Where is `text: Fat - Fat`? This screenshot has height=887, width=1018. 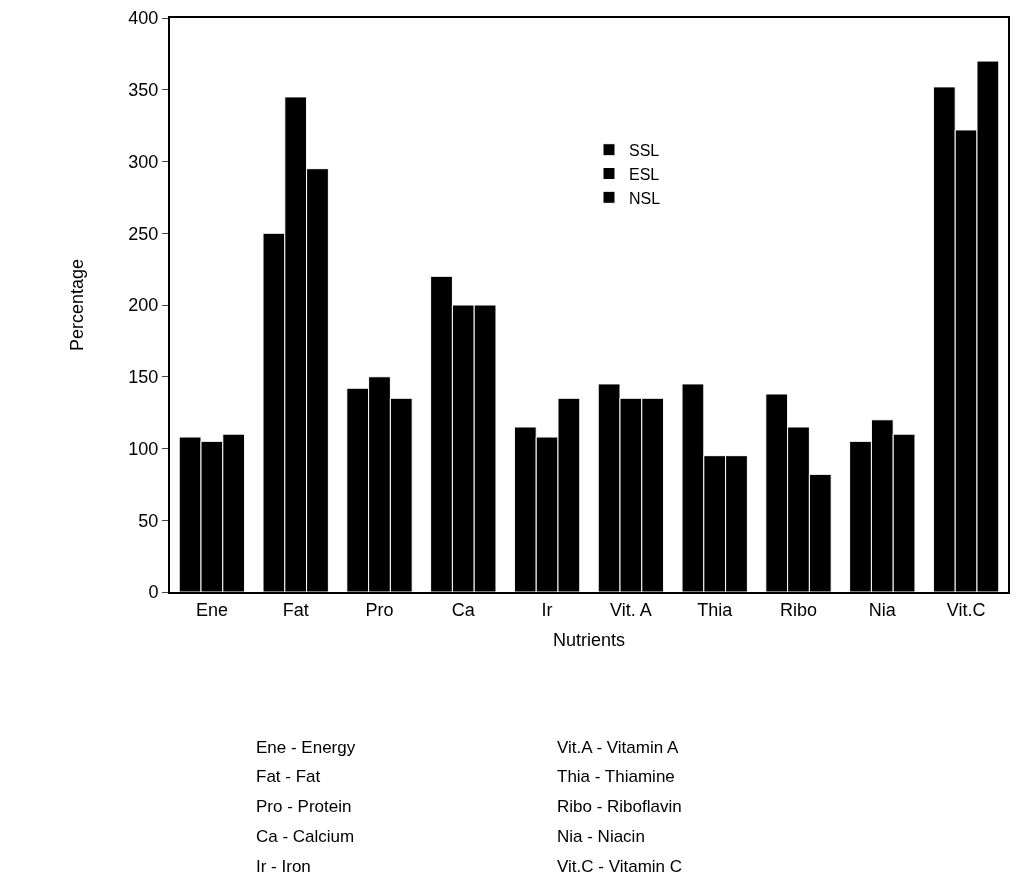 text: Fat - Fat is located at coordinates (288, 776).